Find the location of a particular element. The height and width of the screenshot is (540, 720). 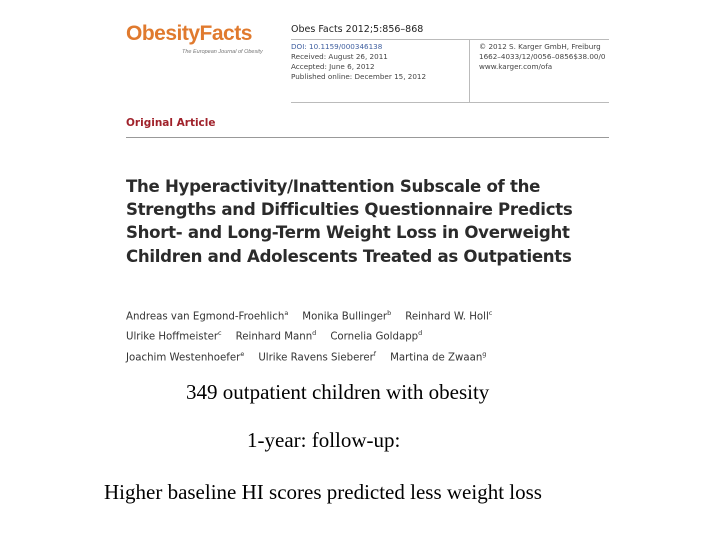

accepted-date: Accepted: June 6, 2012 is located at coordinates (333, 66).